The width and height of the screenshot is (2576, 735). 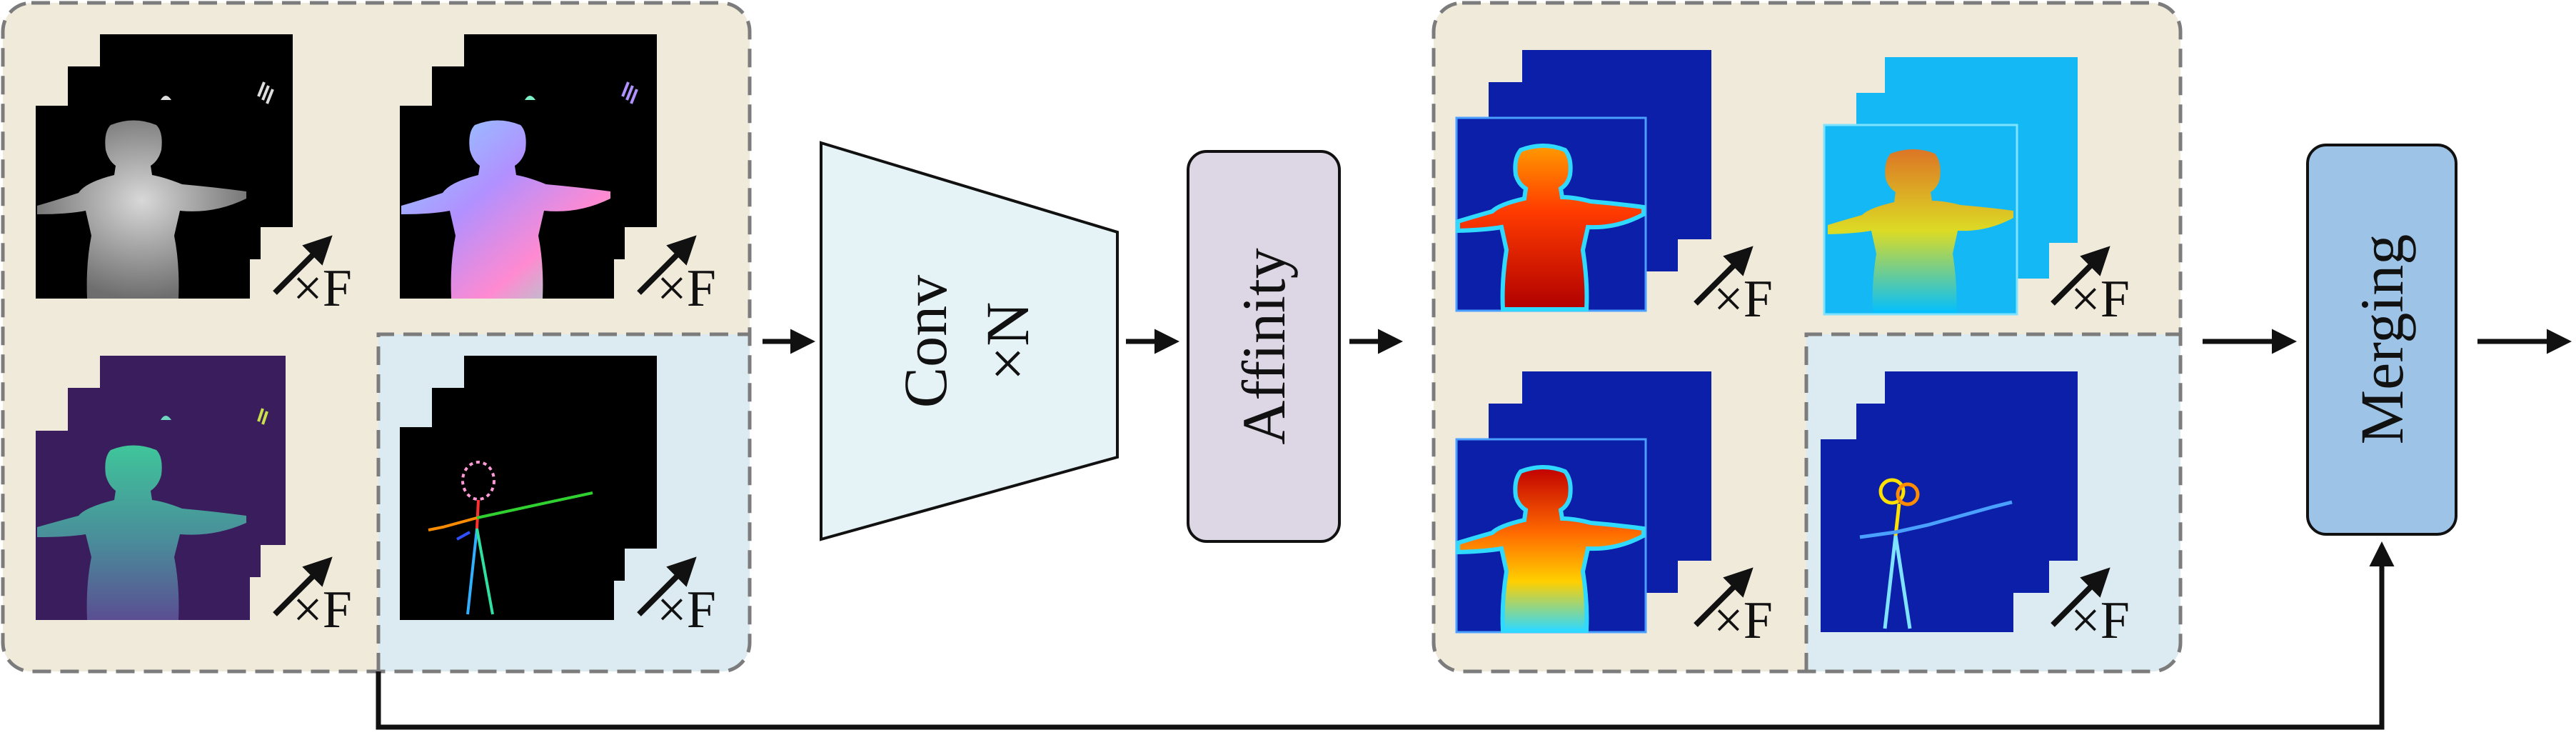 I want to click on merging-block: Merging, so click(x=2381, y=340).